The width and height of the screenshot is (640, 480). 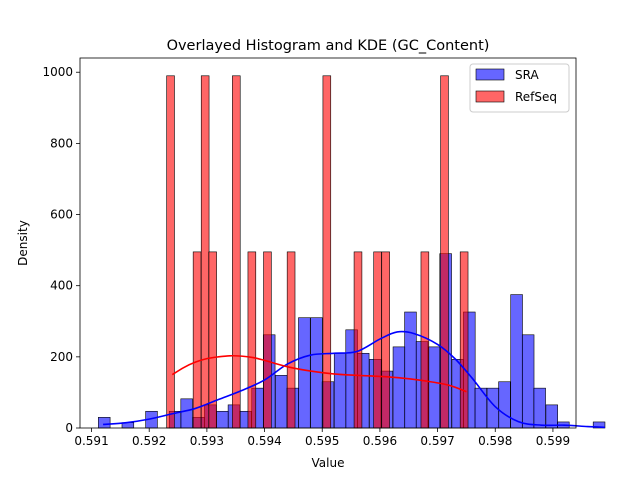 What do you see at coordinates (61, 357) in the screenshot?
I see `y-tick-label-1: 200` at bounding box center [61, 357].